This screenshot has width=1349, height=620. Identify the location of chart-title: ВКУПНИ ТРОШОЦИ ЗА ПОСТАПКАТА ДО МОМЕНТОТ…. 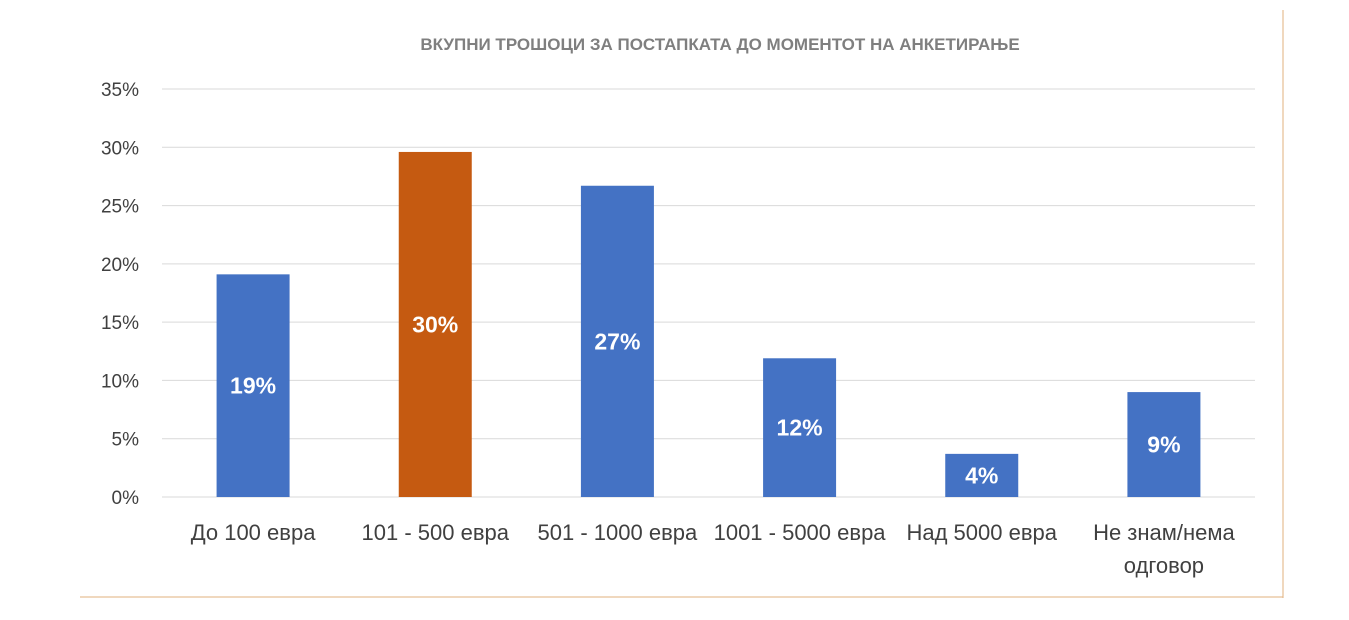
(719, 44).